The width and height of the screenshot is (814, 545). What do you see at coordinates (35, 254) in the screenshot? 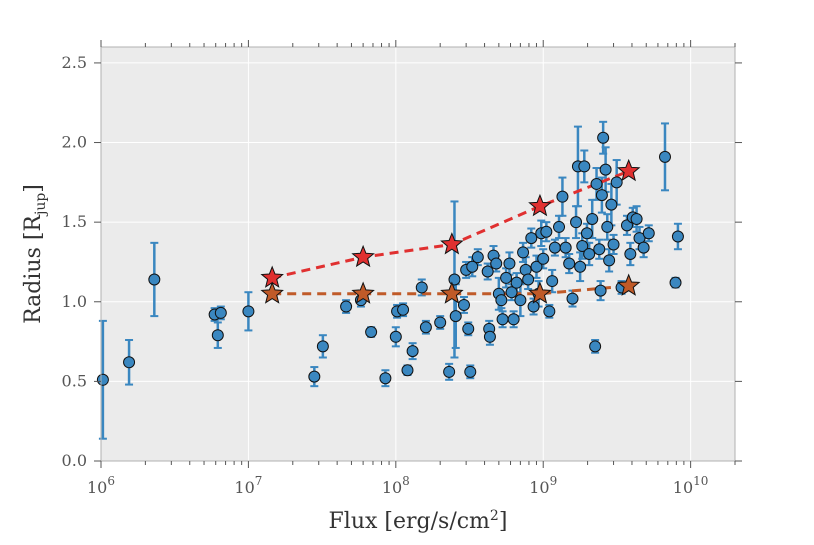
I see `y-axis-label: Radius [Rjup]` at bounding box center [35, 254].